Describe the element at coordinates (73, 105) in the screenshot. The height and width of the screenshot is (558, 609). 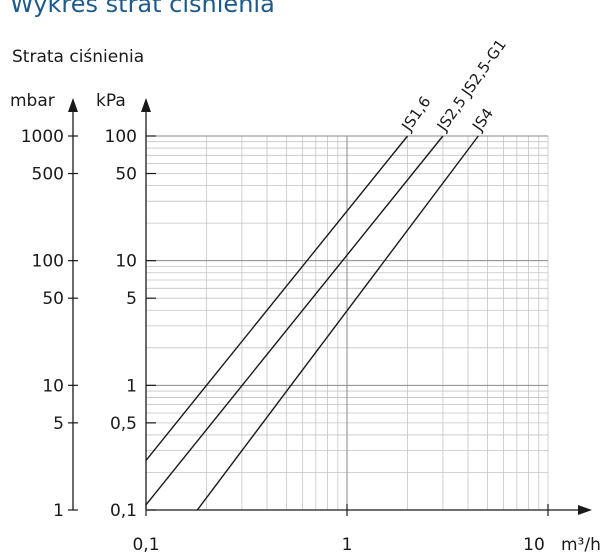
I see `y-axis-mbar-arrow` at that location.